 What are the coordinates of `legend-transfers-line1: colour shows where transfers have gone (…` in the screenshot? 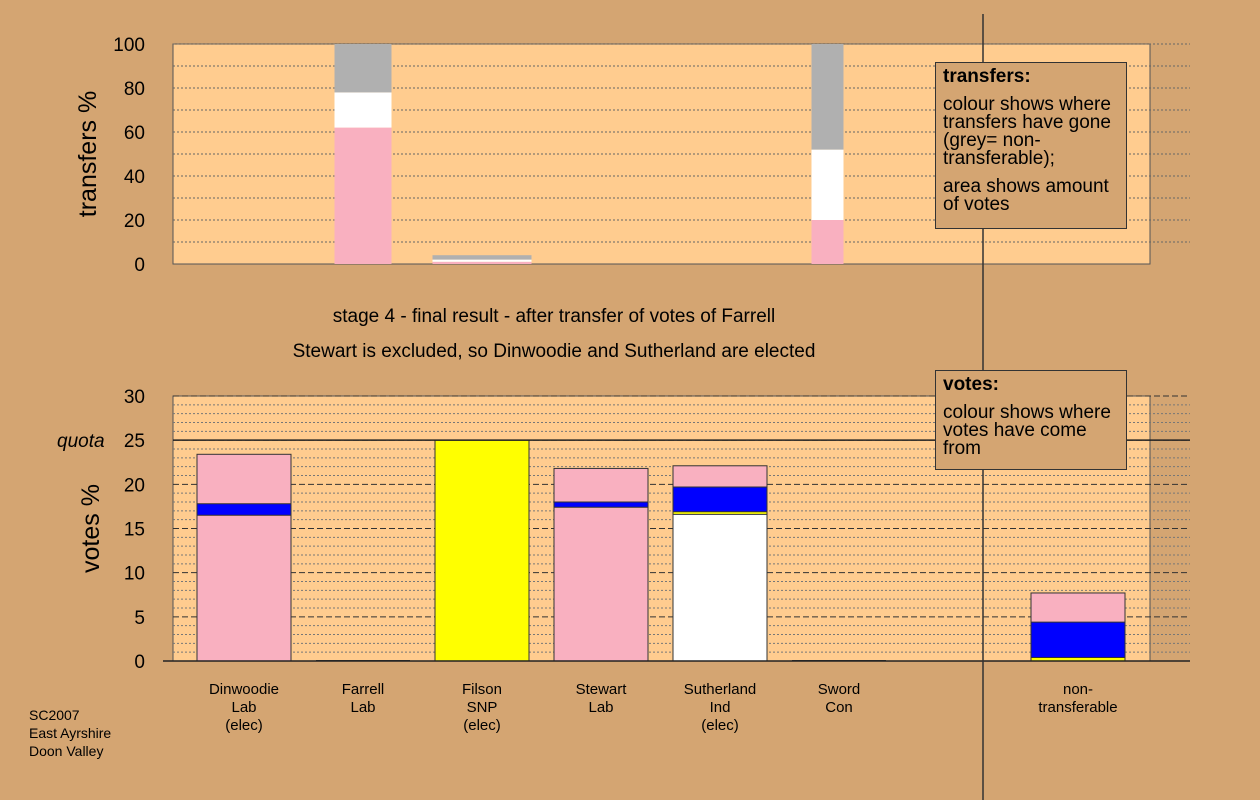 It's located at (1027, 131).